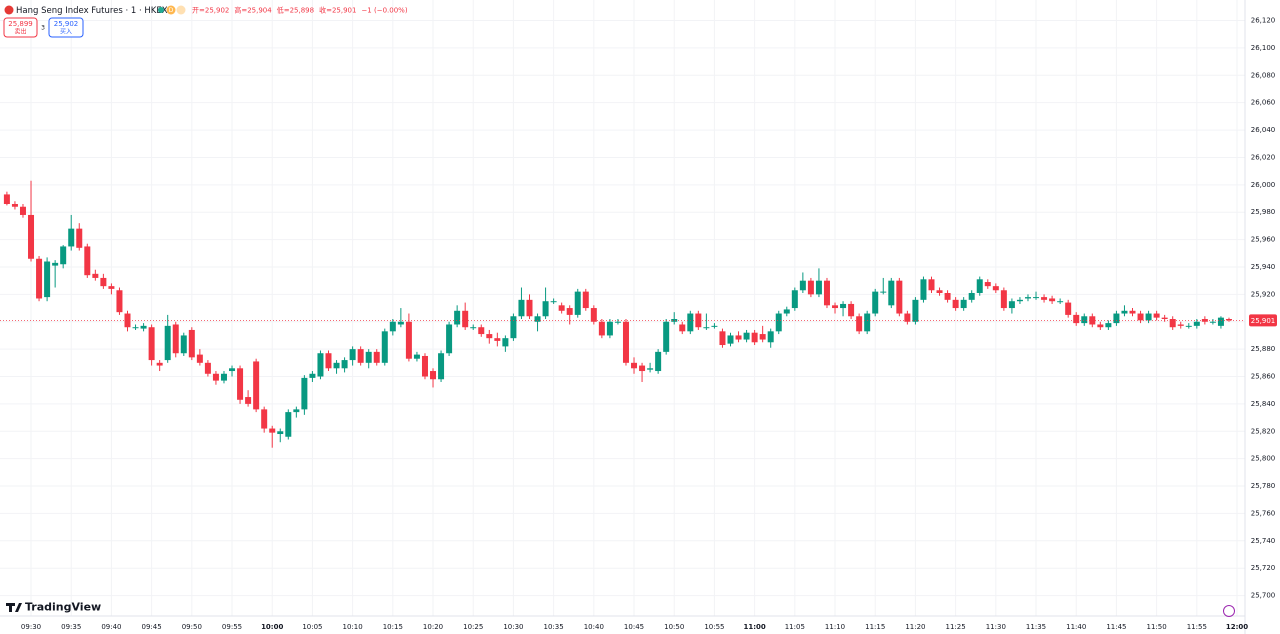 Image resolution: width=1280 pixels, height=634 pixels. I want to click on x-tick-label: 09:50, so click(192, 627).